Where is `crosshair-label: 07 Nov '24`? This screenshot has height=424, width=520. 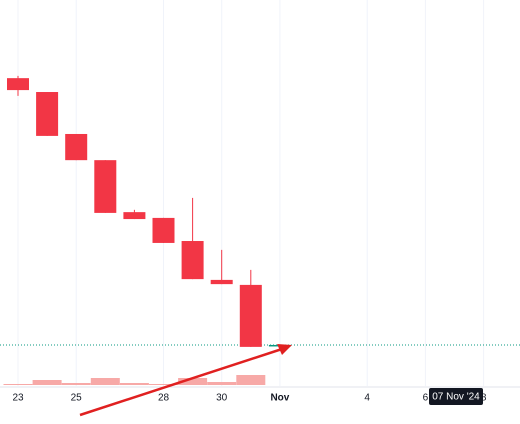
crosshair-label: 07 Nov '24 is located at coordinates (456, 397).